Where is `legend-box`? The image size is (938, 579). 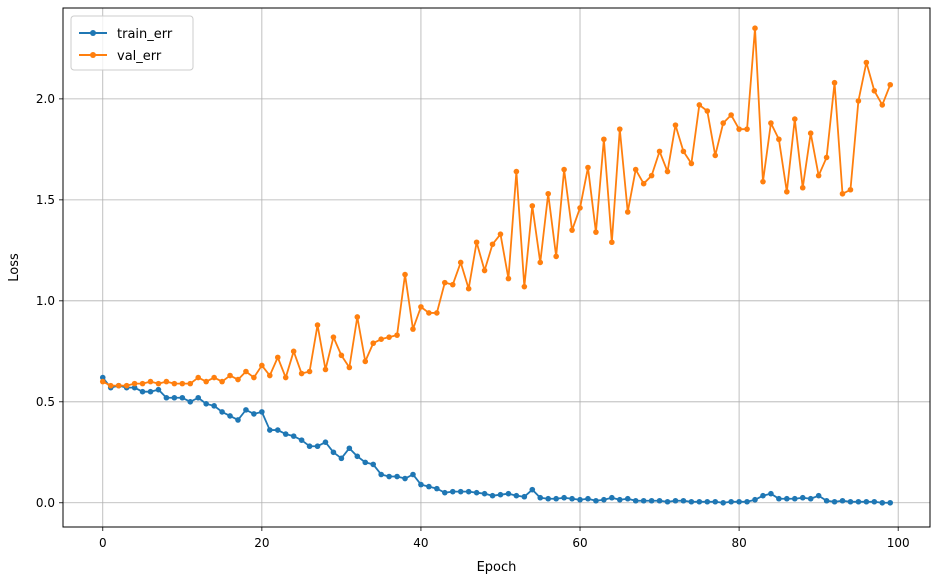 legend-box is located at coordinates (132, 43).